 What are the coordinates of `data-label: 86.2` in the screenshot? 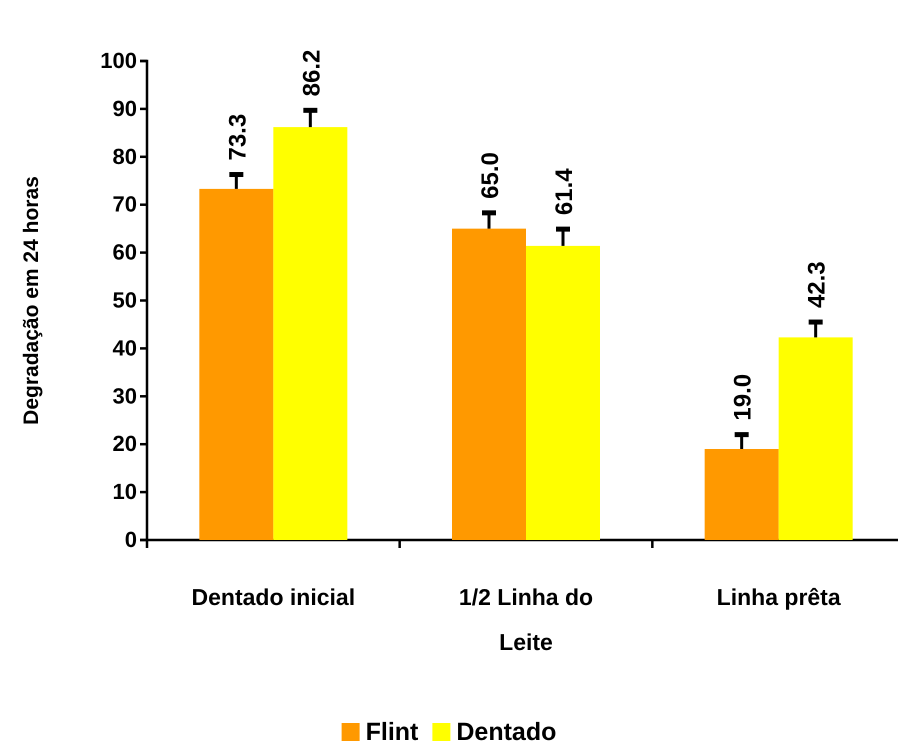 It's located at (312, 73).